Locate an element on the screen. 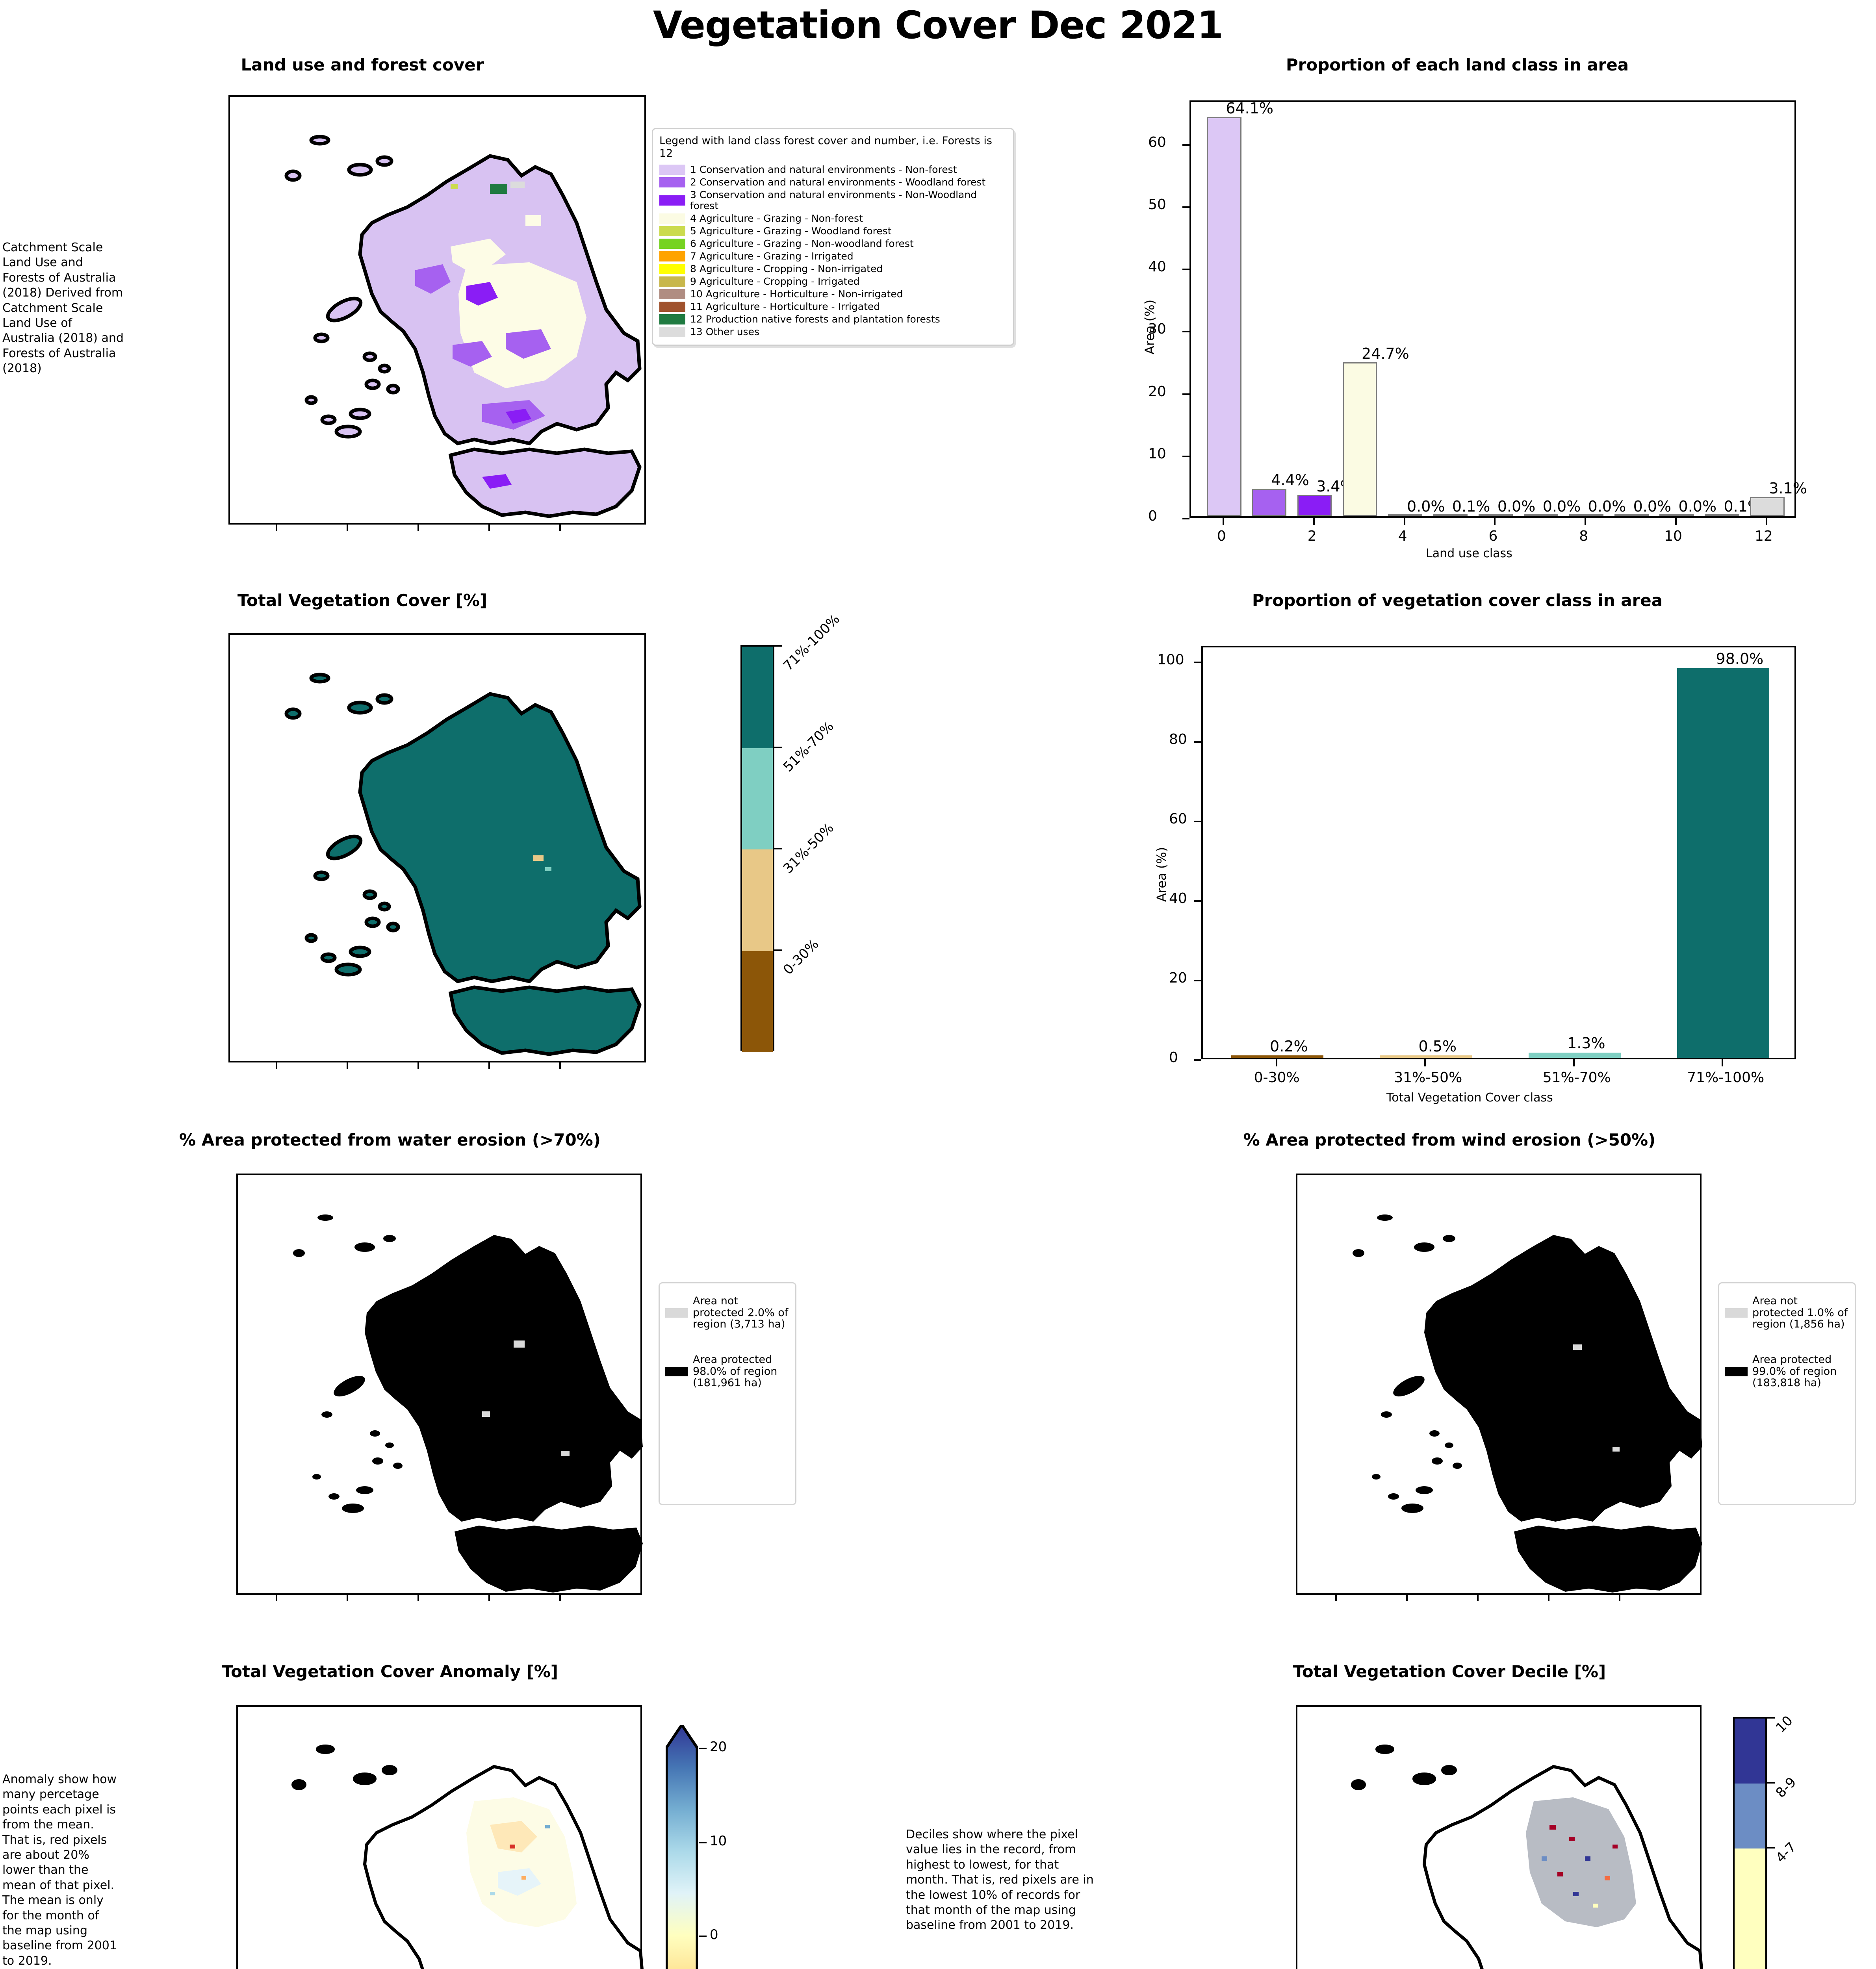 The image size is (1876, 1969). x-tick-label: 10 is located at coordinates (1673, 536).